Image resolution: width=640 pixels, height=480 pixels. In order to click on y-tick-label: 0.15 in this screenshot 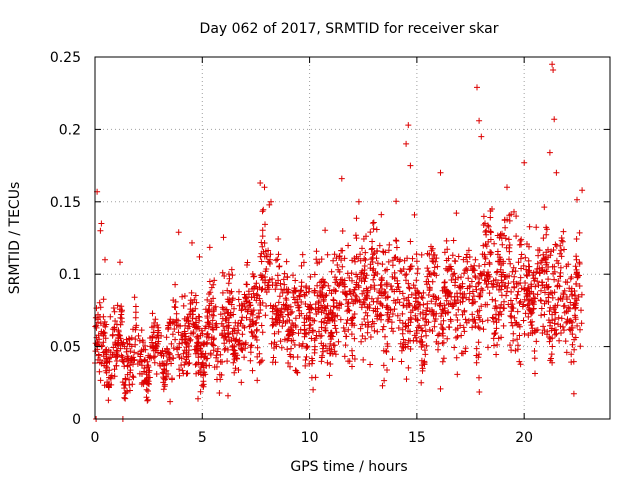, I will do `click(65, 203)`.